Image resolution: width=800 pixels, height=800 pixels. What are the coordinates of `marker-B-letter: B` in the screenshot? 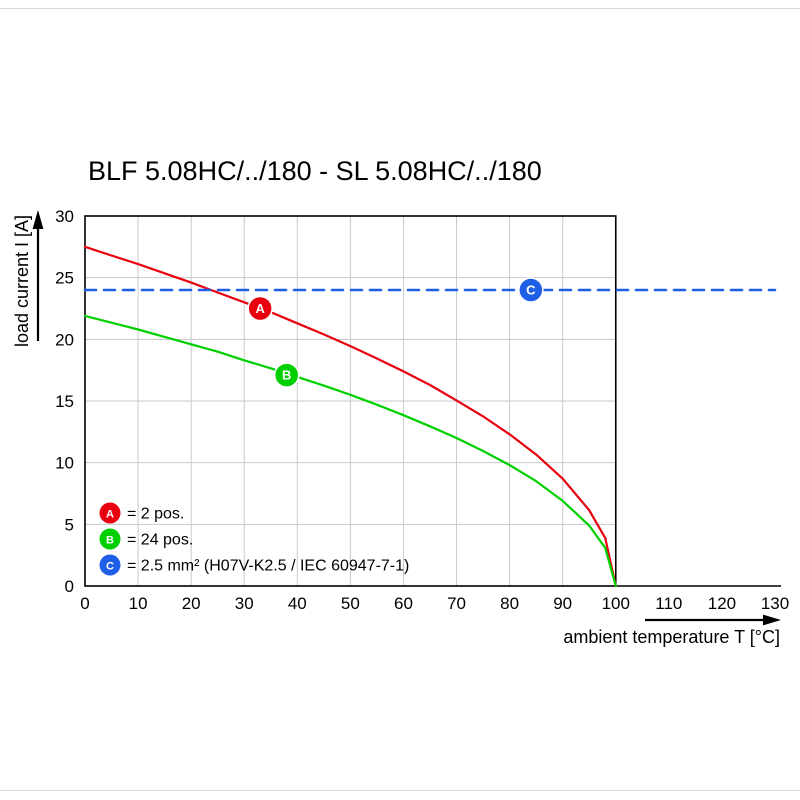 It's located at (286, 375).